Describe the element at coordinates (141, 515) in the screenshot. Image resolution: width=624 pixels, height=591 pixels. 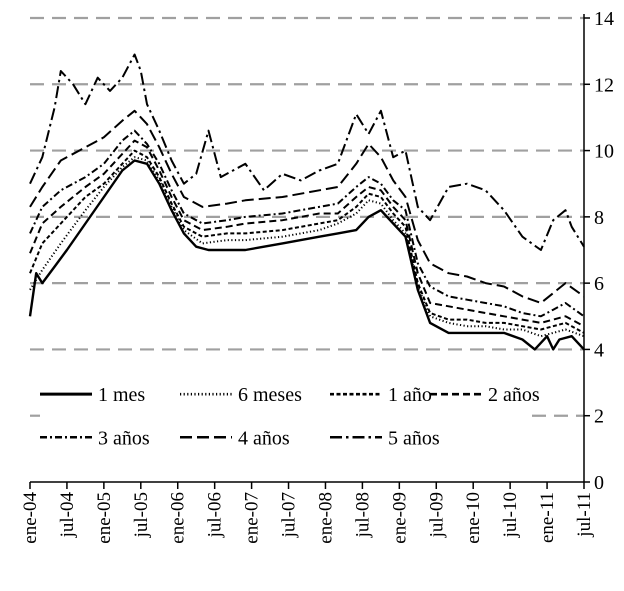
I see `x-tick-label: jul-05` at that location.